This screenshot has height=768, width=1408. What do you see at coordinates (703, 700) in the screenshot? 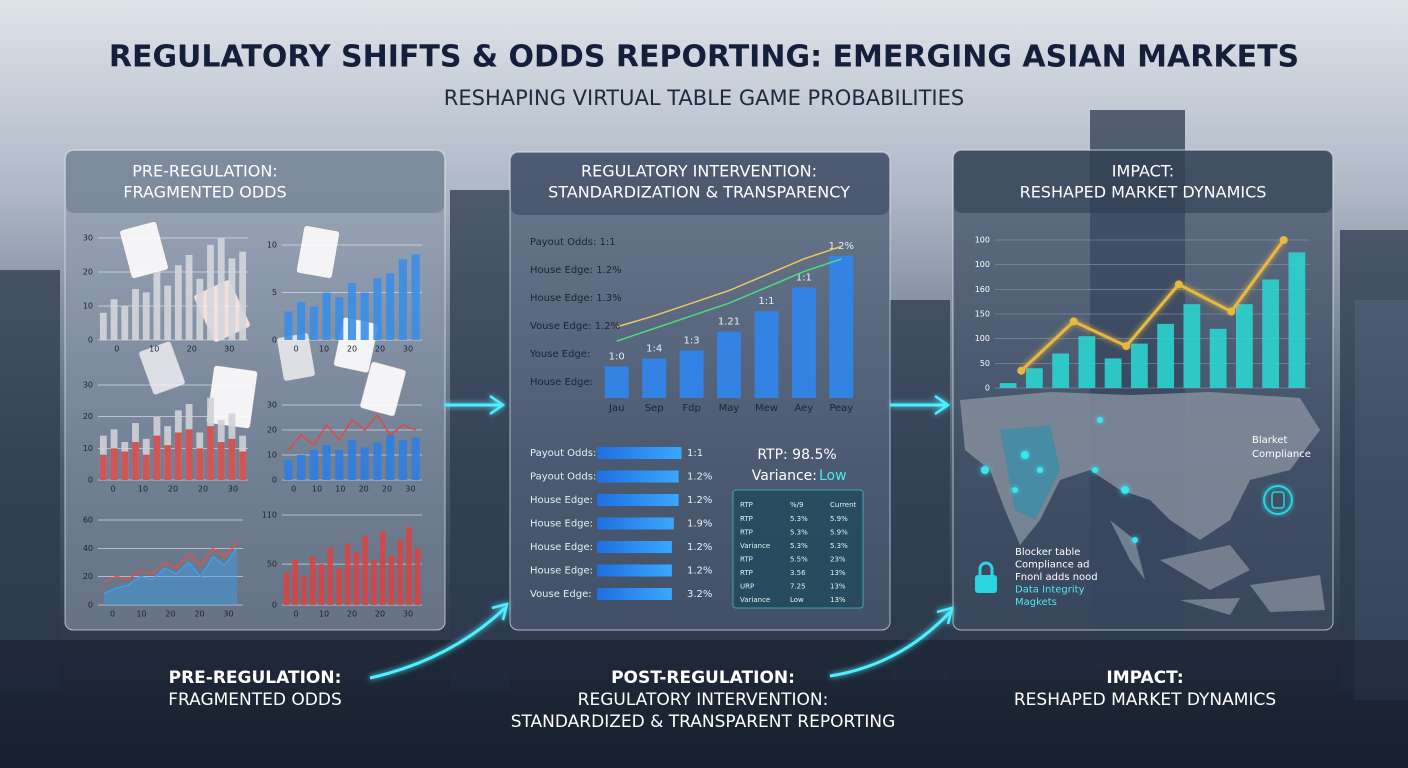
I see `caption: REGULATORY INTERVENTION:` at bounding box center [703, 700].